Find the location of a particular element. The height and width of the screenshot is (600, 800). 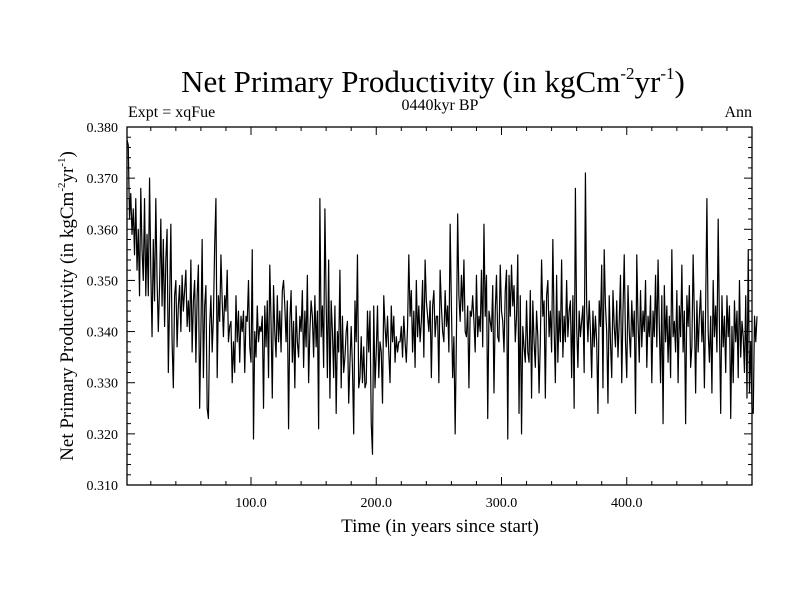

y-tick-label: 0.320 is located at coordinates (103, 435).